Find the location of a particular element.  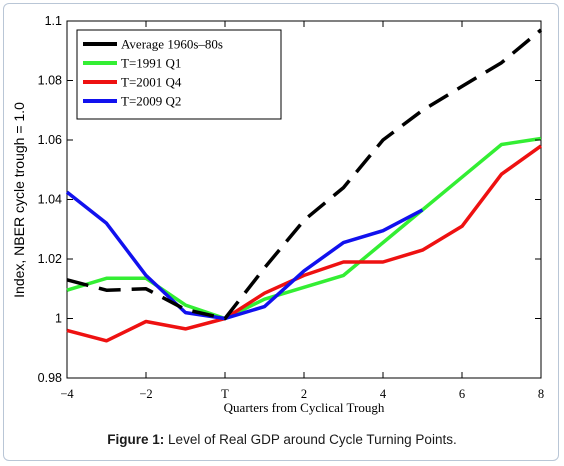

x-tick-label: T is located at coordinates (225, 394).